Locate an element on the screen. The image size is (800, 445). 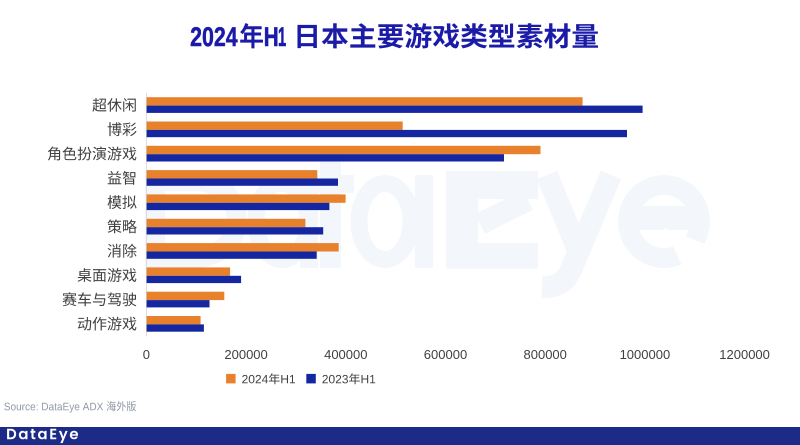
svg-text: 1200000 is located at coordinates (744, 354).